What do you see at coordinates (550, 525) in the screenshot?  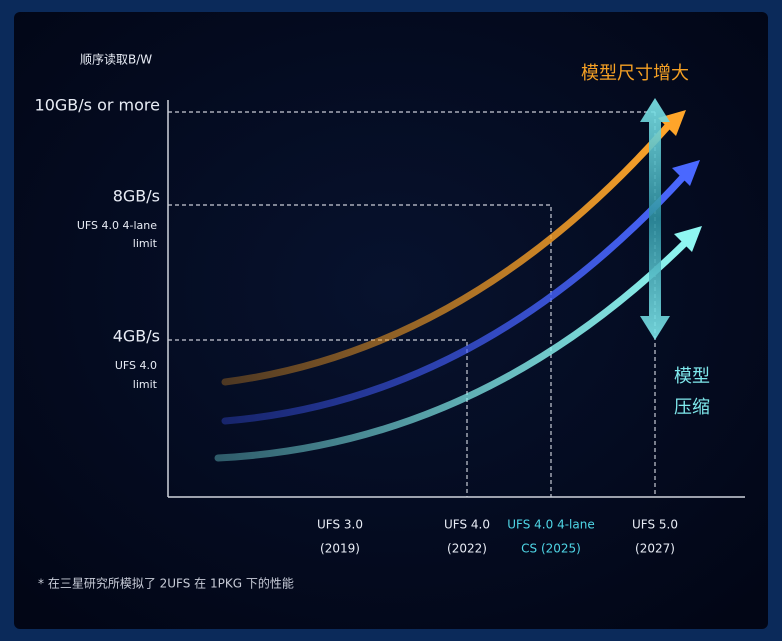 I see `x-label: UFS 4.0 4-lane` at bounding box center [550, 525].